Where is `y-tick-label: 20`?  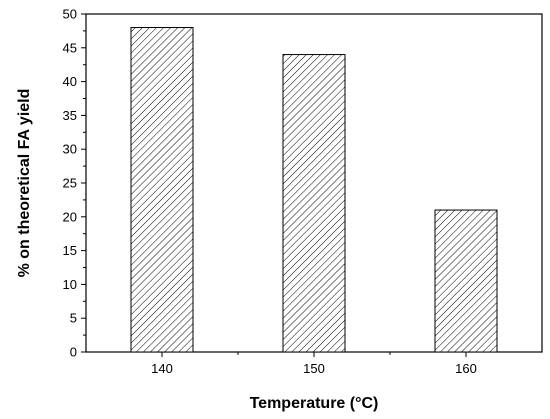 y-tick-label: 20 is located at coordinates (70, 216).